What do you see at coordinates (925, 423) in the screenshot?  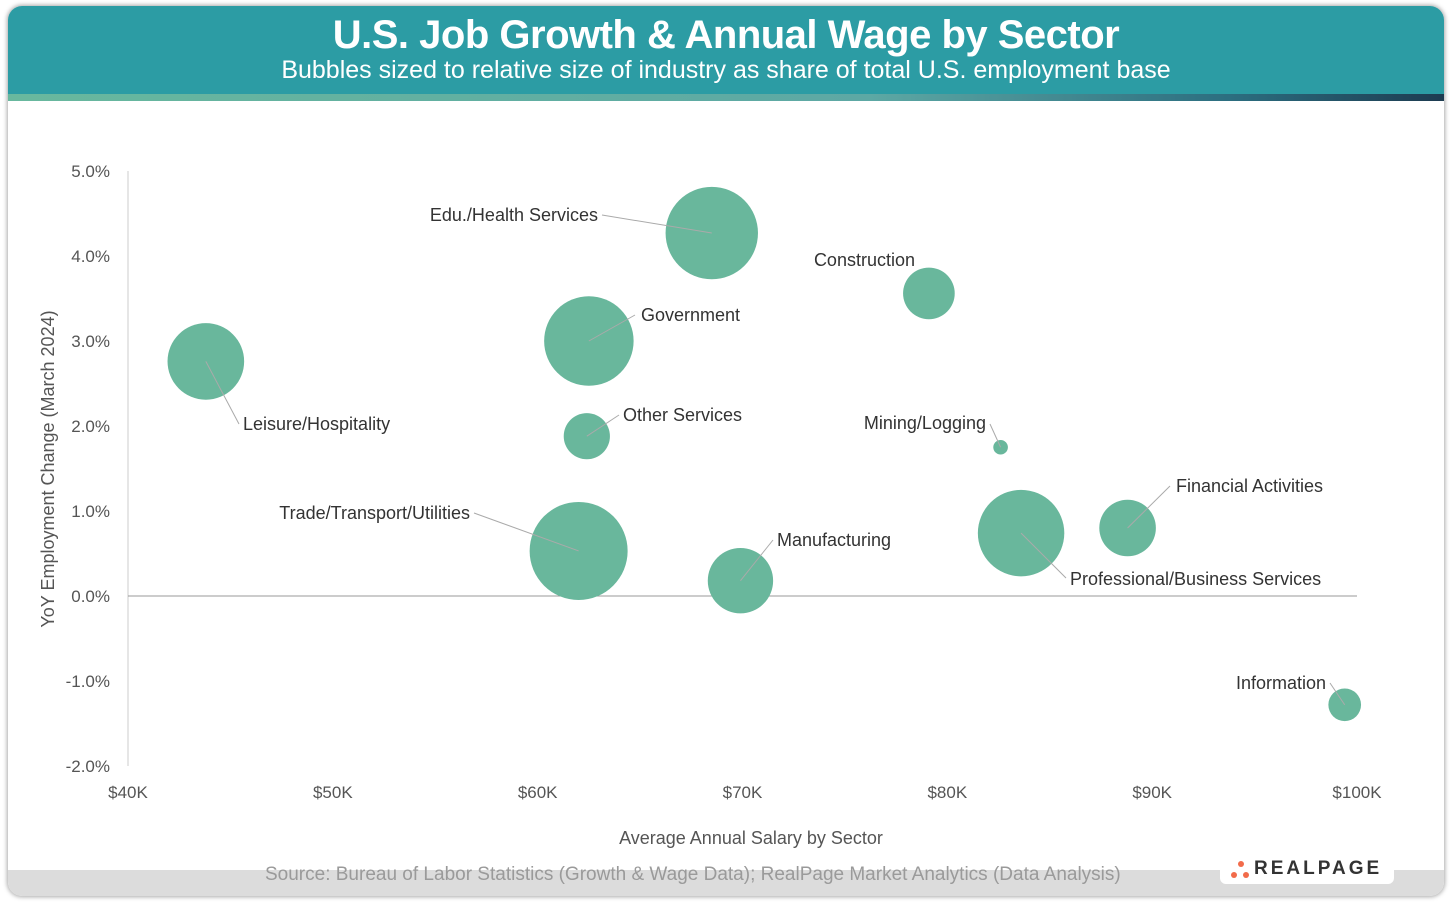 I see `bubble-label: Mining/Logging` at bounding box center [925, 423].